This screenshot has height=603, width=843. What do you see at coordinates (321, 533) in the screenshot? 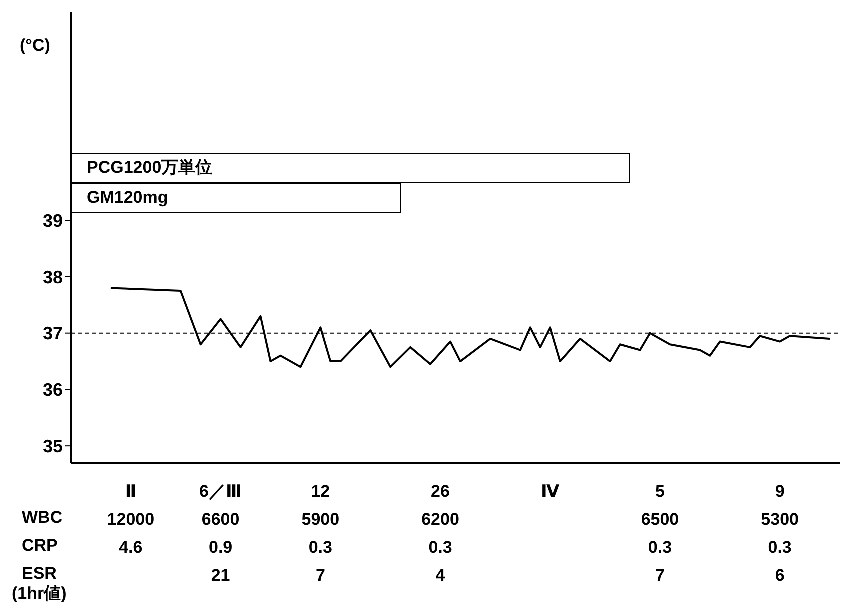
I see `x-tick-label: 12 5900 0.3 7` at bounding box center [321, 533].